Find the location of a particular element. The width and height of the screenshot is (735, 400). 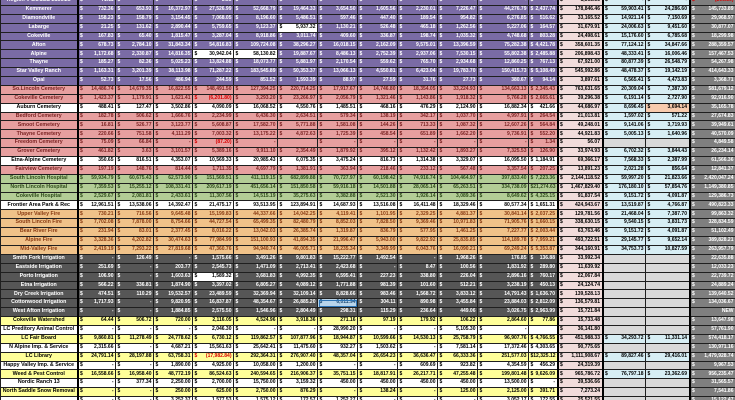

value-cell: $77,124.12 is located at coordinates (624, 45).